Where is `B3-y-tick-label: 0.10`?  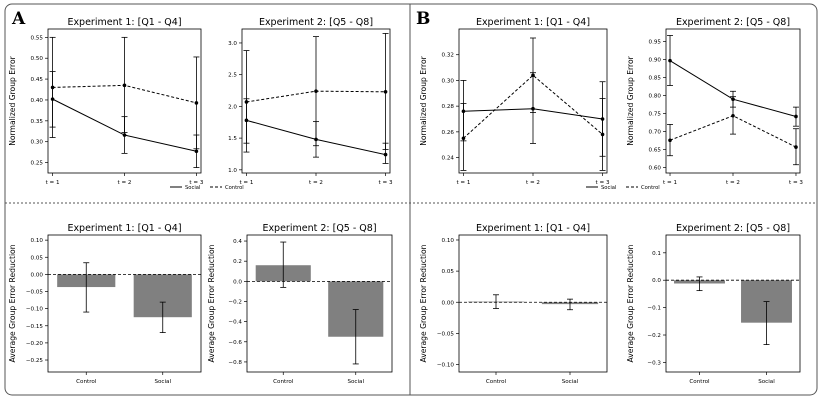 B3-y-tick-label: 0.10 is located at coordinates (448, 241).